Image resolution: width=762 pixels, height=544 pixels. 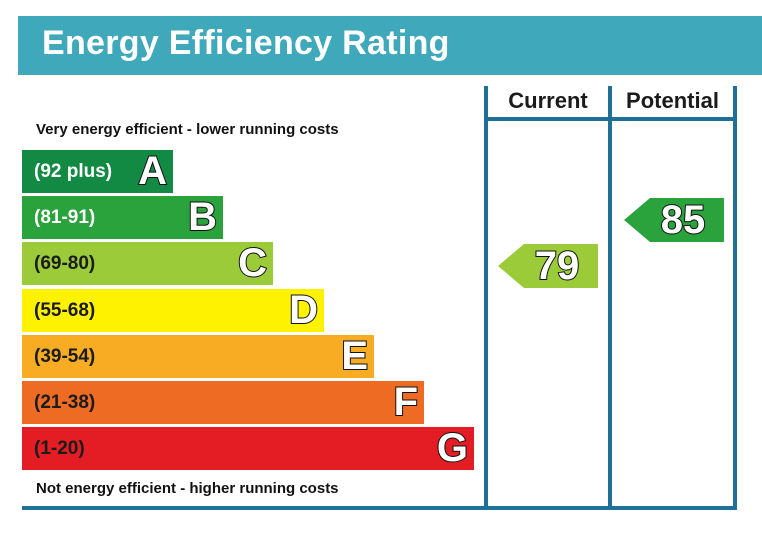 What do you see at coordinates (147, 263) in the screenshot?
I see `band-c: (69-80) C` at bounding box center [147, 263].